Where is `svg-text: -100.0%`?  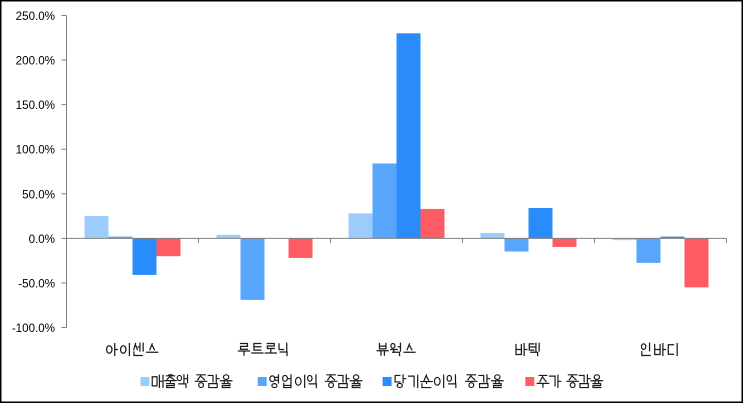 svg-text: -100.0% is located at coordinates (33, 328).